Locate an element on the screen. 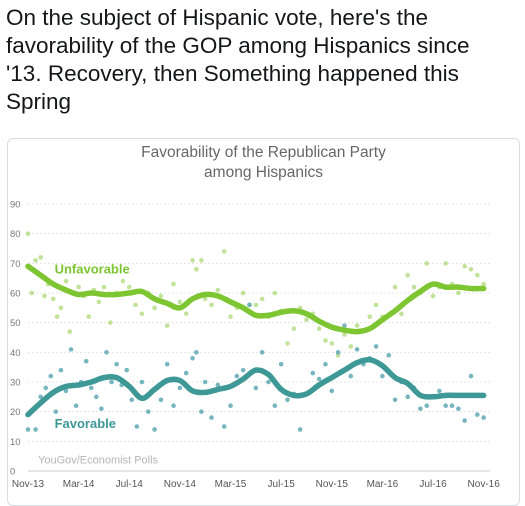 Image resolution: width=525 pixels, height=506 pixels. x-tick-label: Mar-15 is located at coordinates (231, 484).